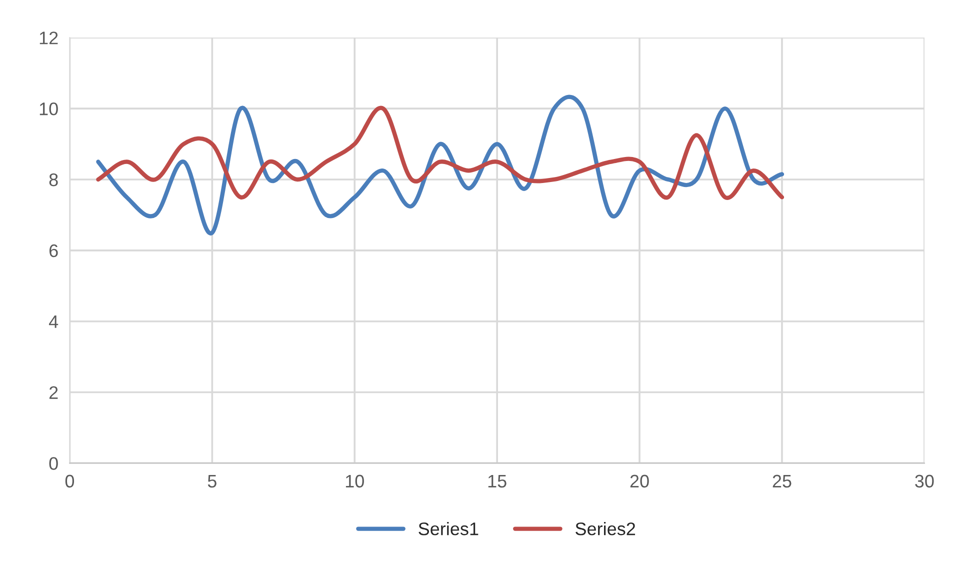 This screenshot has height=579, width=955. Describe the element at coordinates (448, 529) in the screenshot. I see `legend-label: Series1` at that location.